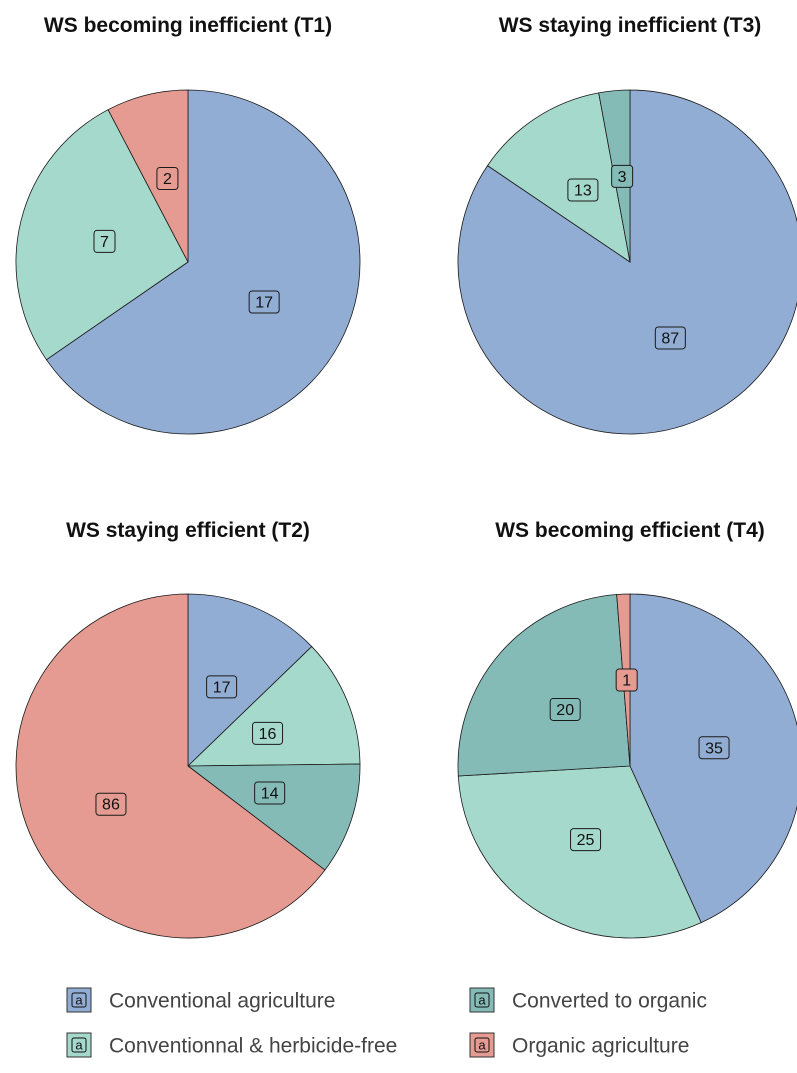 This screenshot has width=797, height=1073. Describe the element at coordinates (222, 1001) in the screenshot. I see `legend-label: Conventional agriculture` at that location.